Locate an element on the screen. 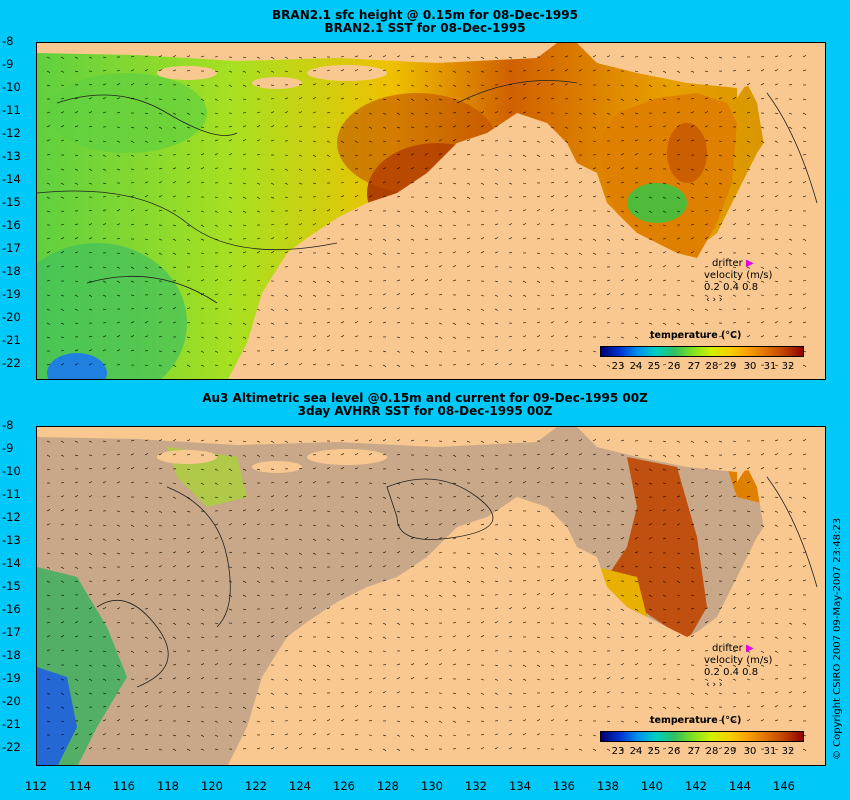 This screenshot has height=800, width=850. colorbar-tick: 24 is located at coordinates (636, 751).